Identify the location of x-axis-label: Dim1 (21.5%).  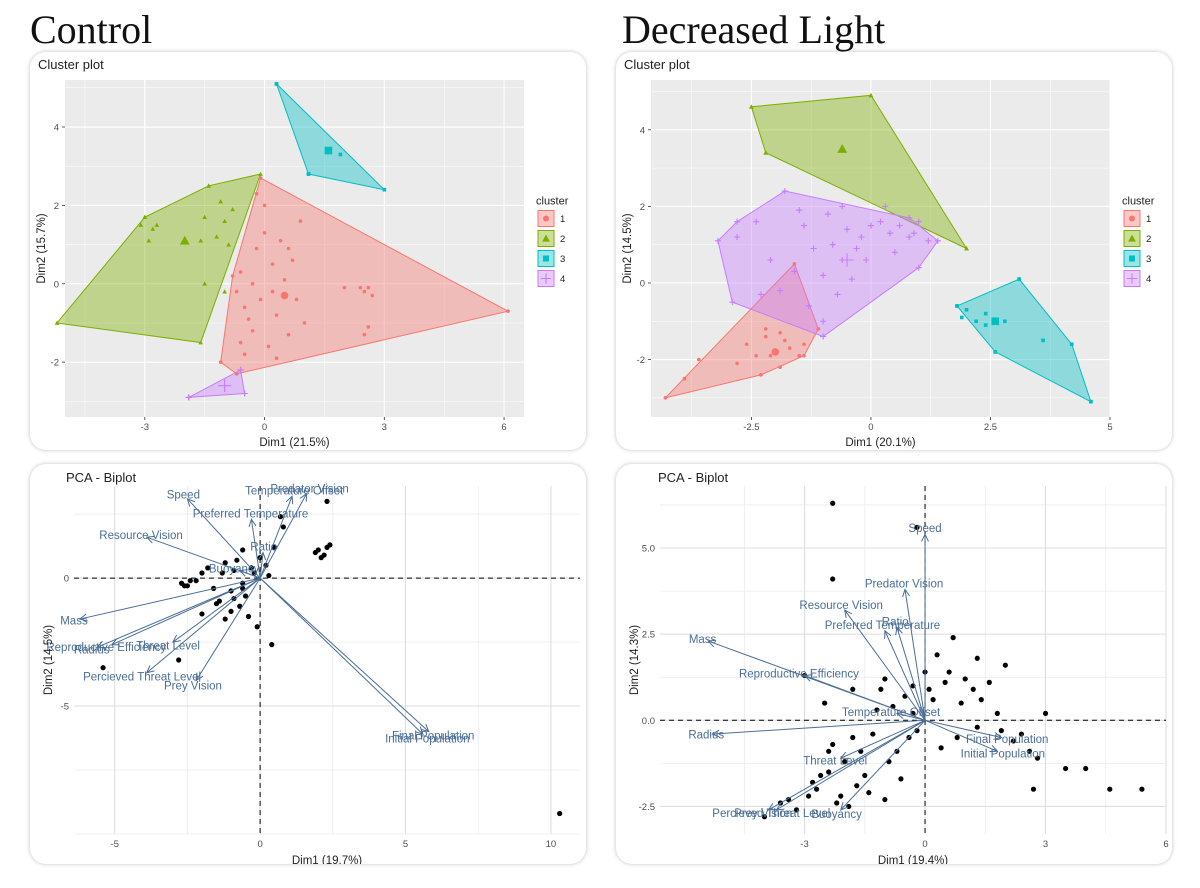
(294, 443).